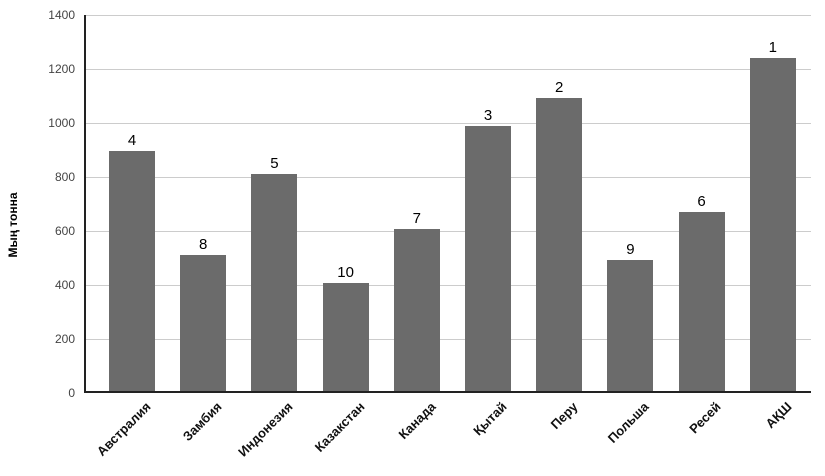  What do you see at coordinates (71, 393) in the screenshot?
I see `y-axis-tick: 0` at bounding box center [71, 393].